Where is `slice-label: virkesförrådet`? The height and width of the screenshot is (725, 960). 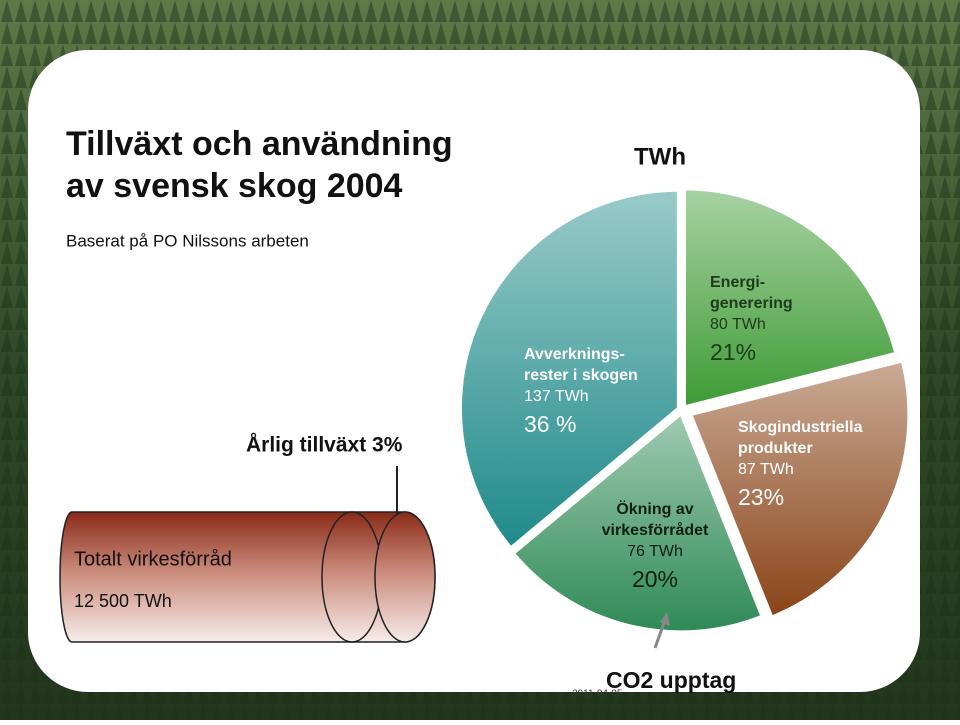 slice-label: virkesförrådet is located at coordinates (655, 530).